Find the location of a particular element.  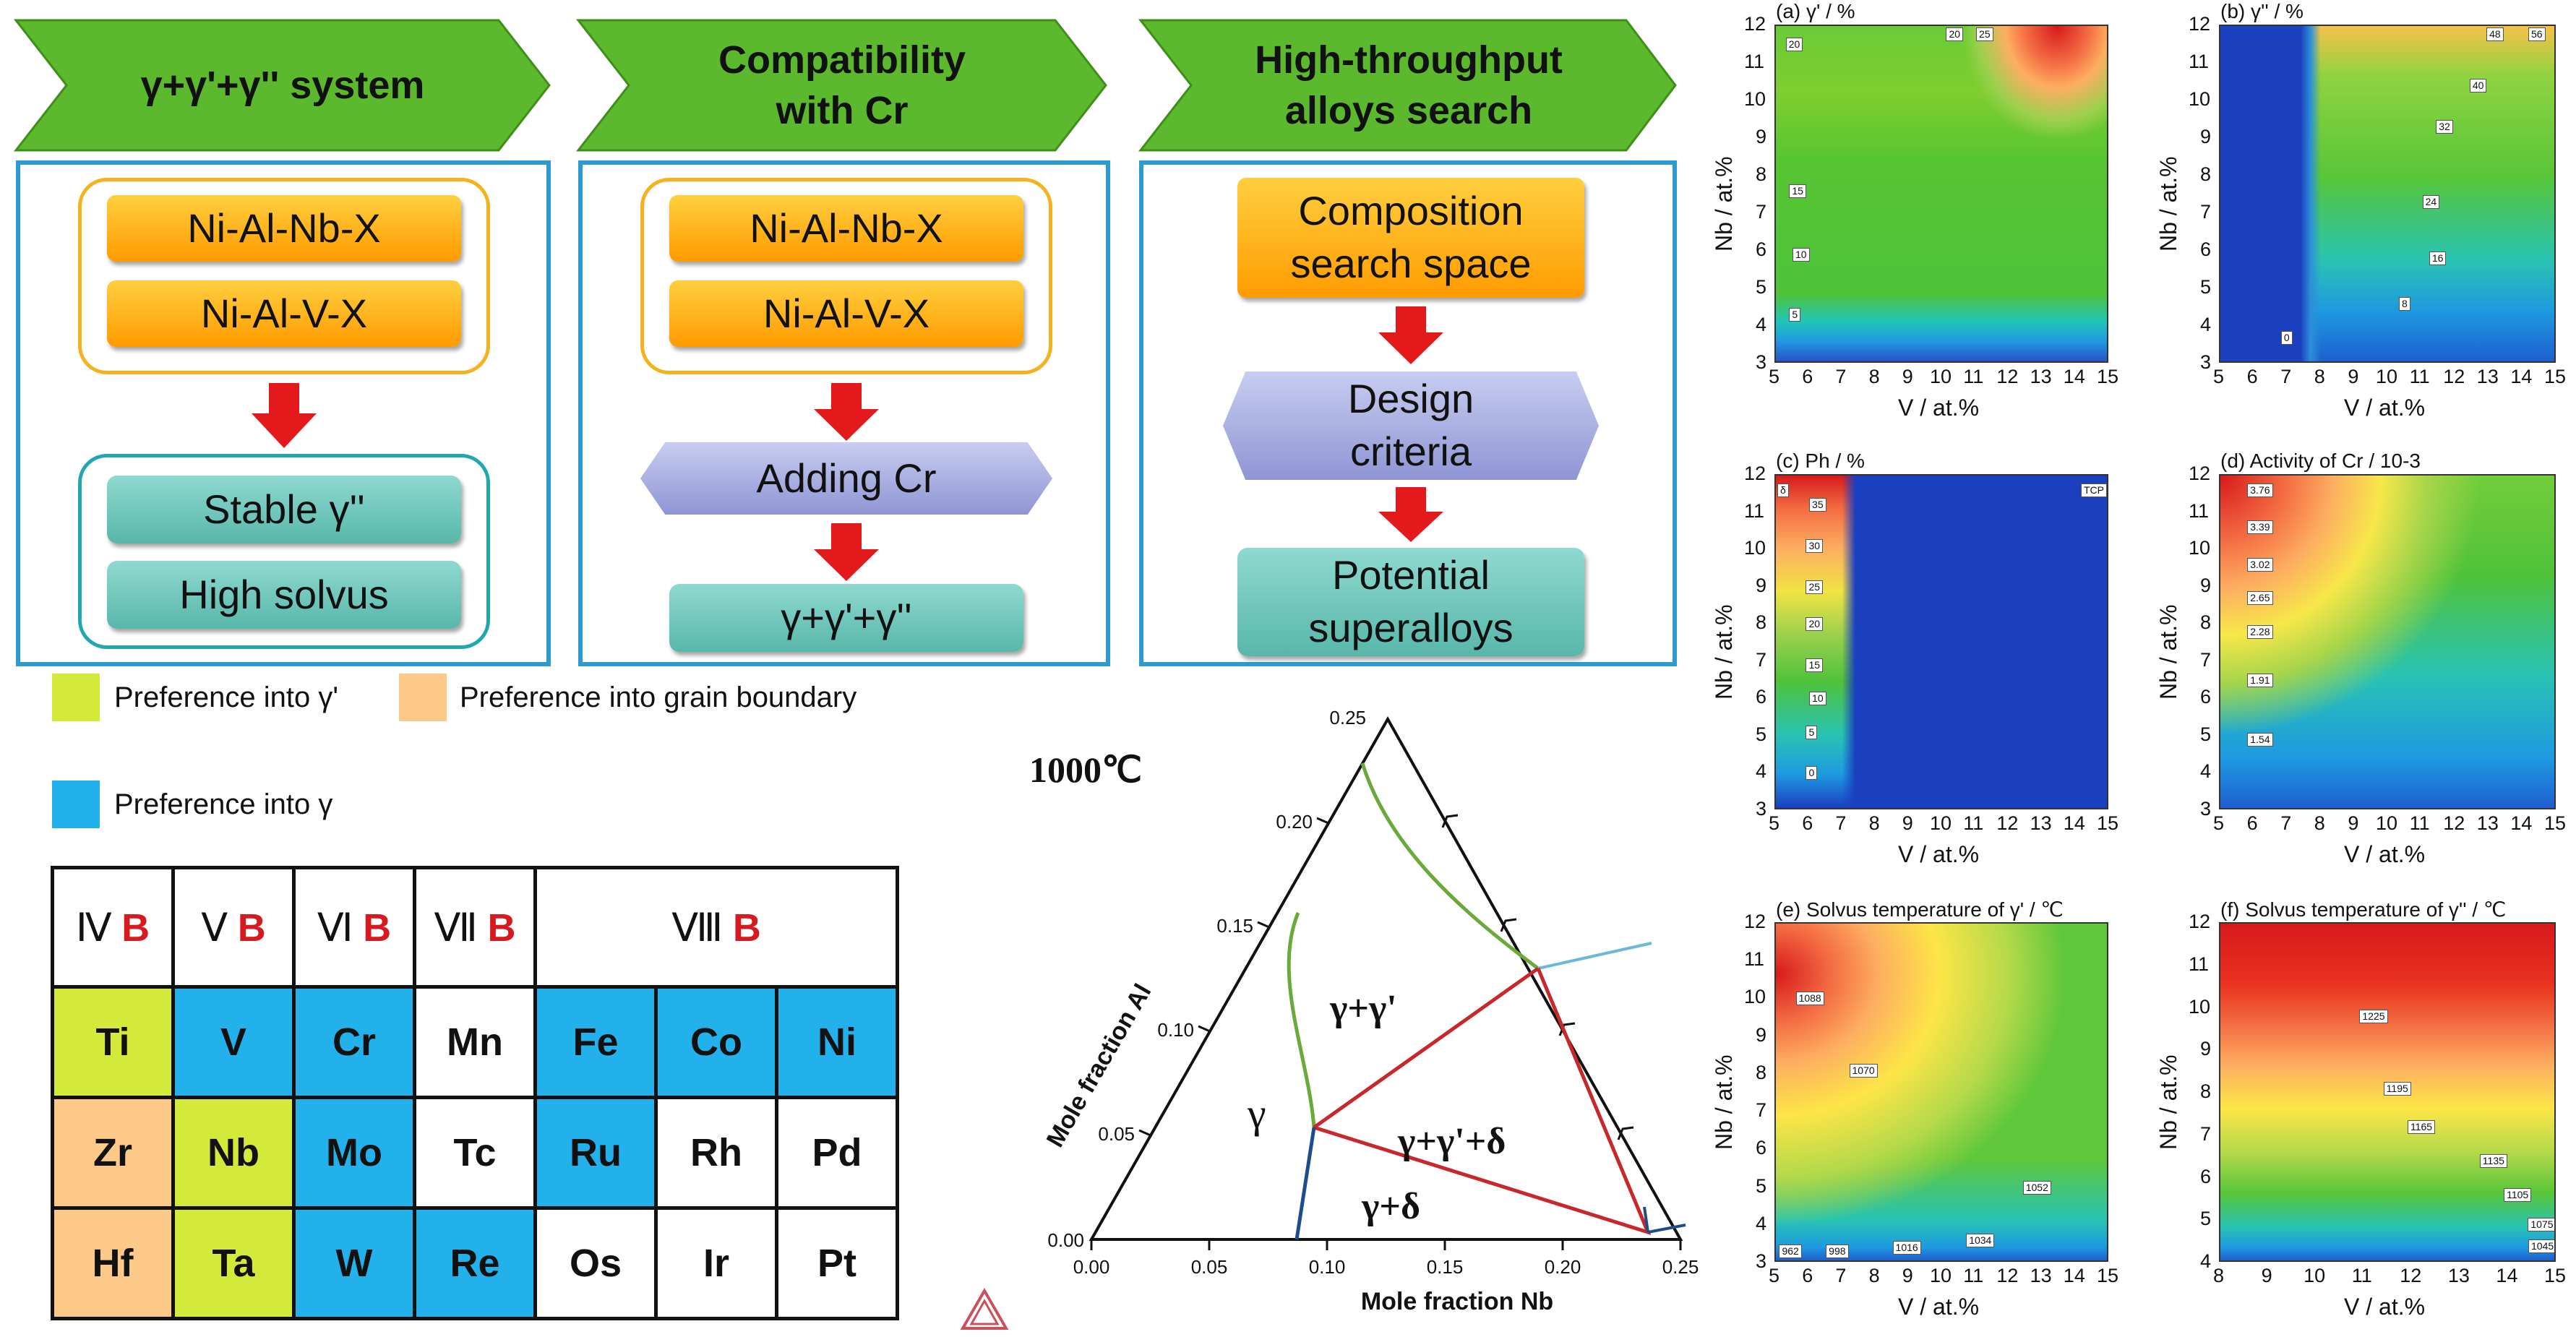

element-cell: Nb is located at coordinates (233, 1153).